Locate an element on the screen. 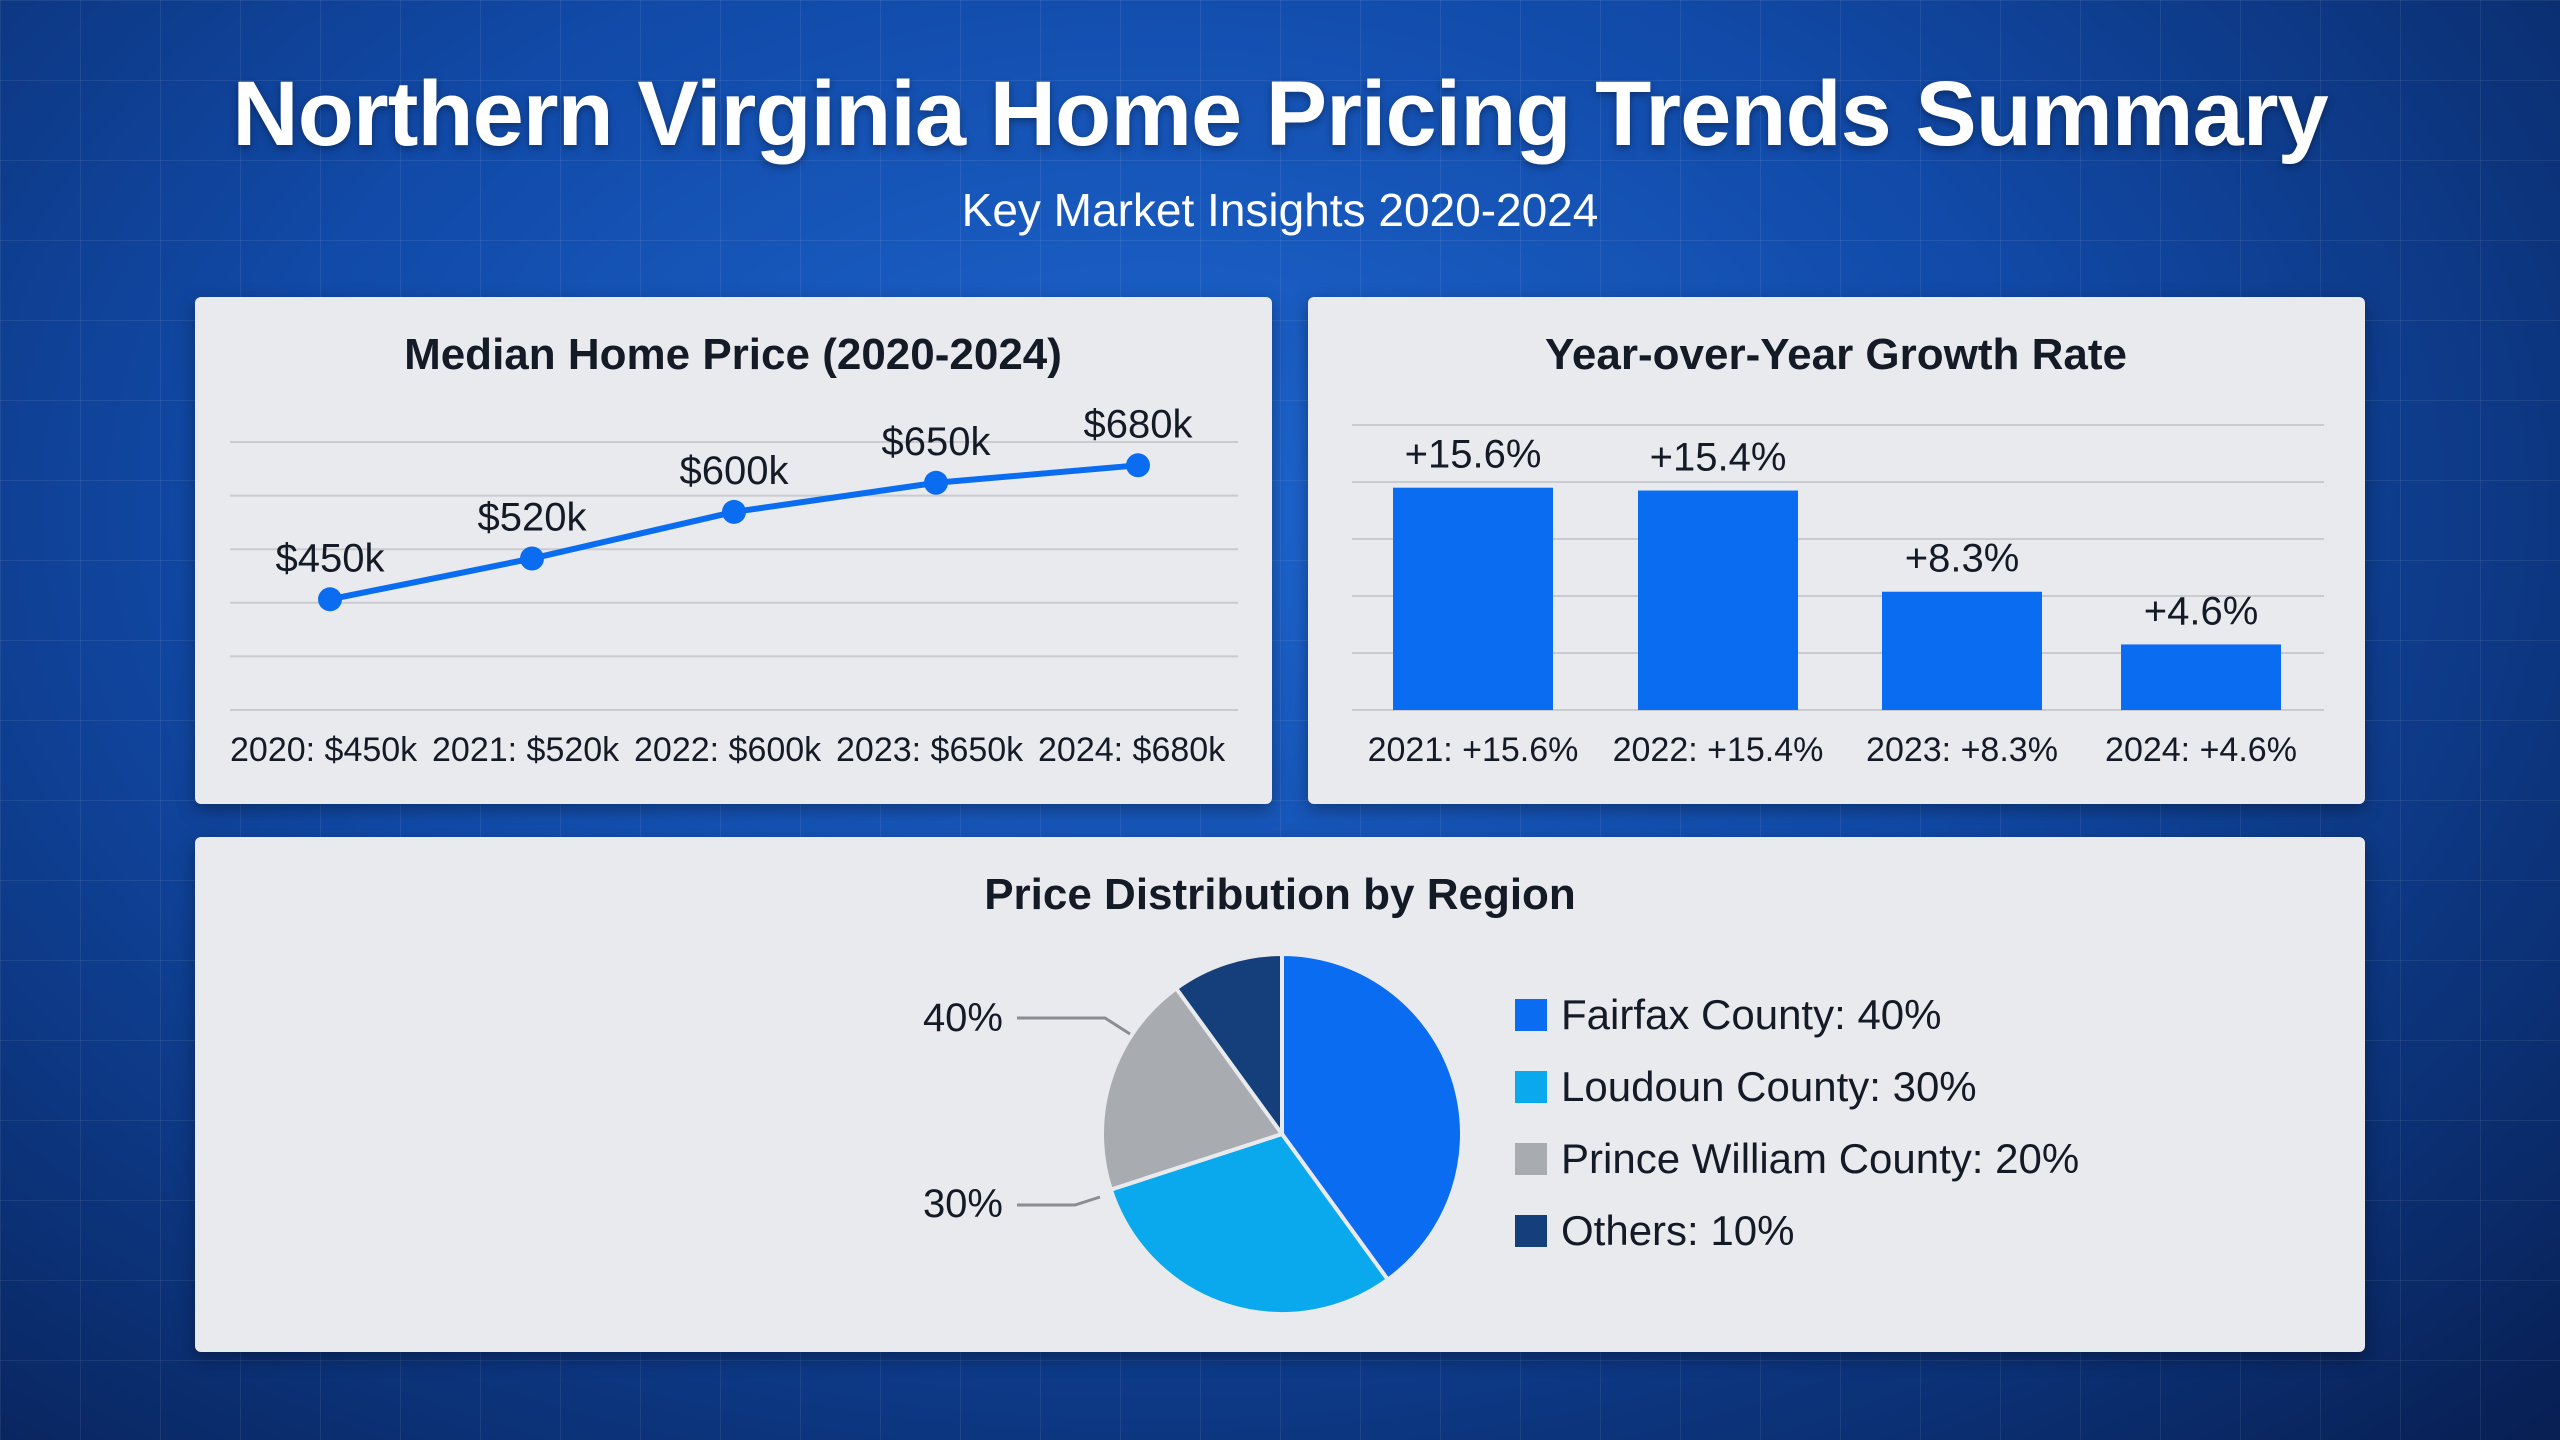 Image resolution: width=2560 pixels, height=1440 pixels. growth-rate-title: Year-over-Year Growth Rate is located at coordinates (1836, 354).